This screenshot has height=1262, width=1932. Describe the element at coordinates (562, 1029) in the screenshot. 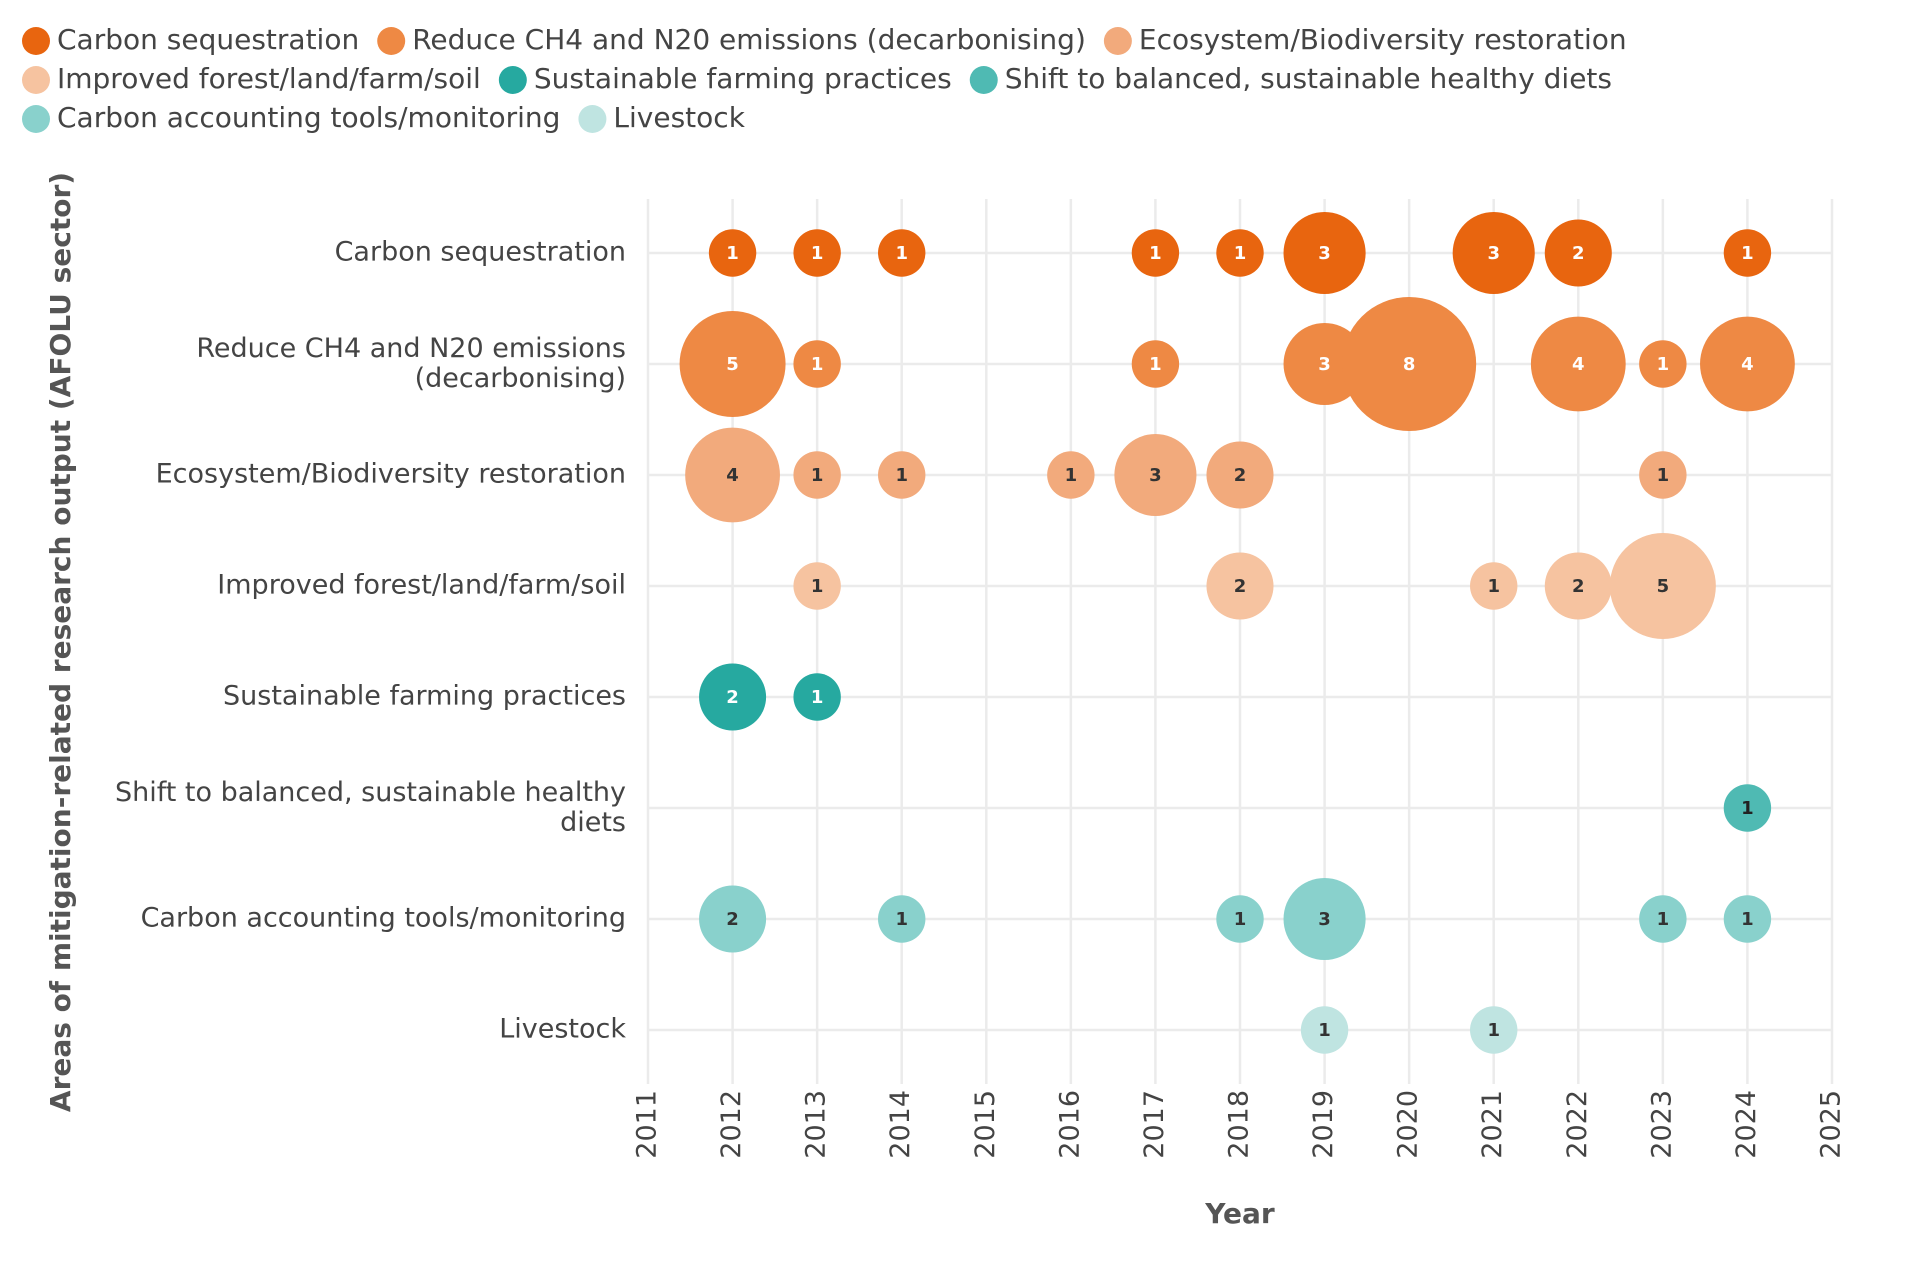

I see `y-tick-label: Livestock` at that location.